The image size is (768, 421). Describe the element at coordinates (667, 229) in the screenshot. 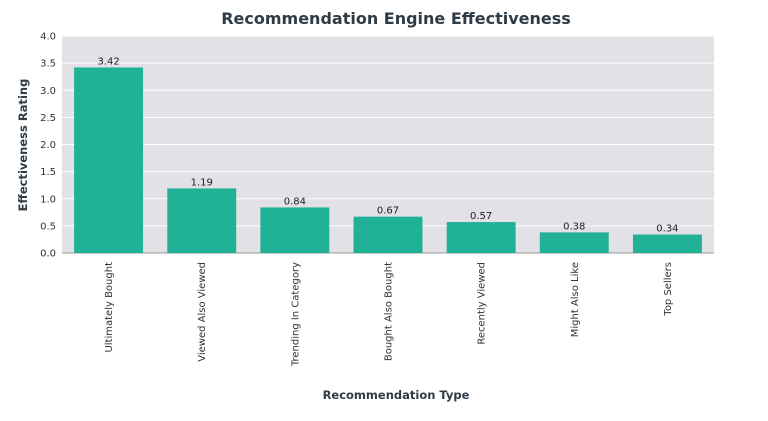

I see `bar-value-label: 0.34` at that location.